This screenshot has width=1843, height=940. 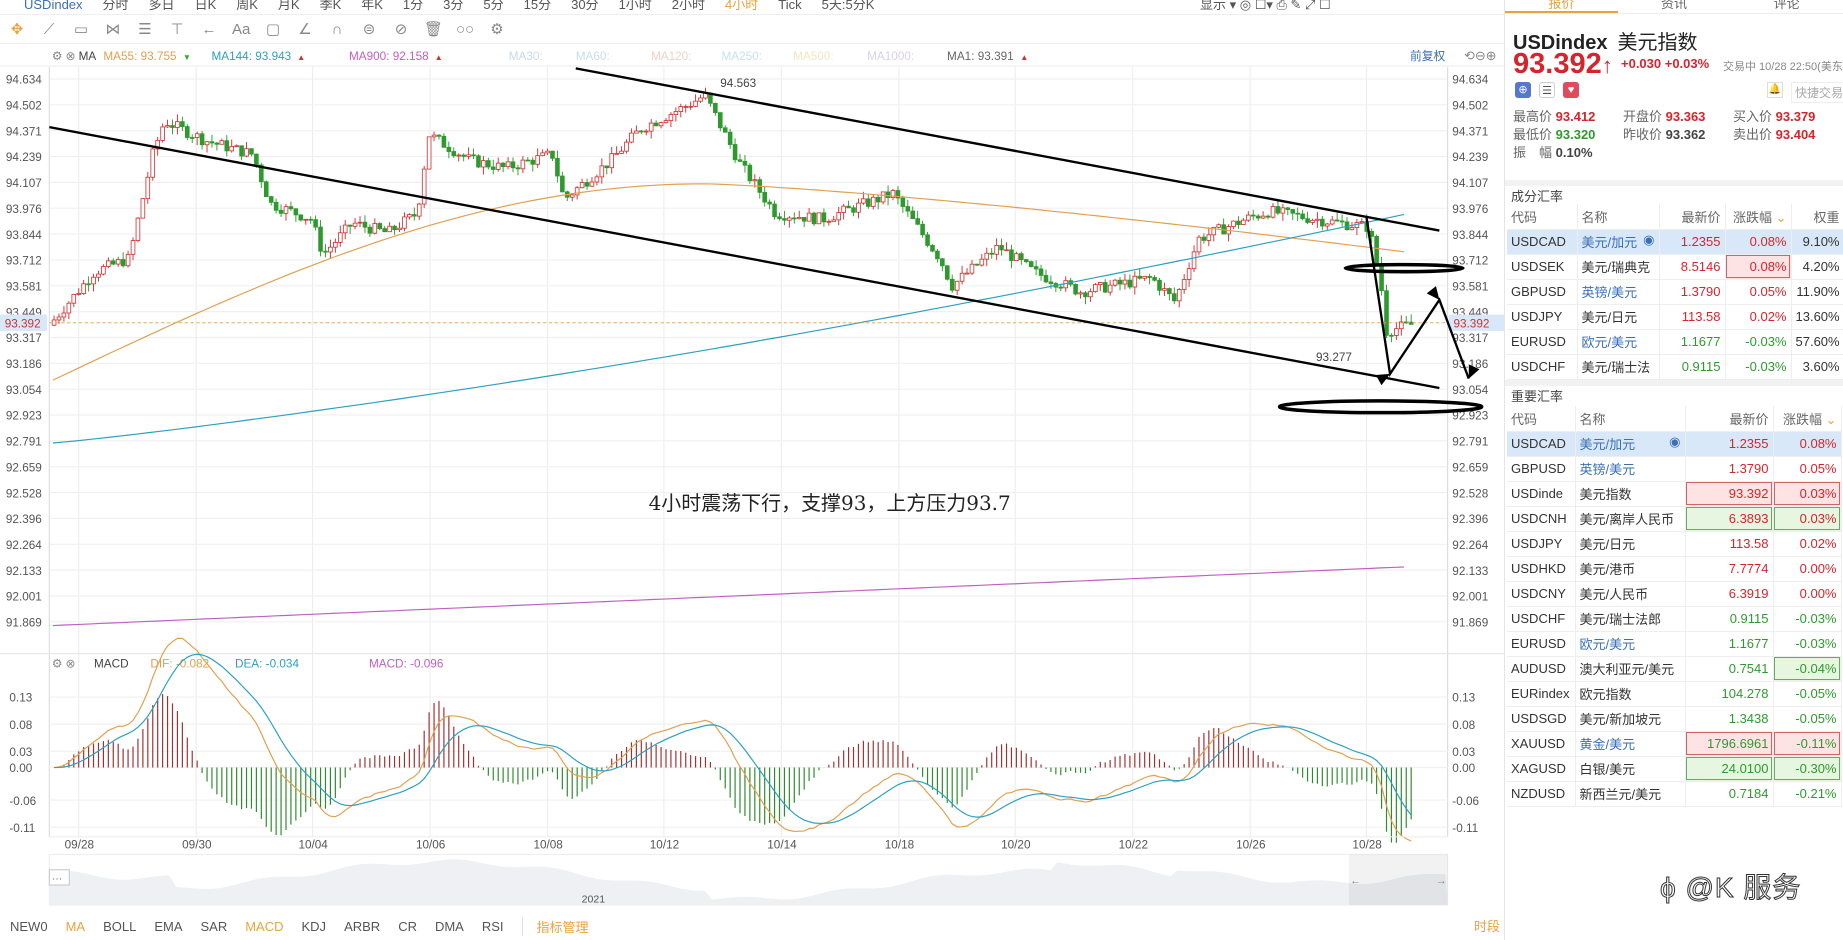 What do you see at coordinates (65, 56) in the screenshot?
I see `settings-icon: ⚙ ⊗` at bounding box center [65, 56].